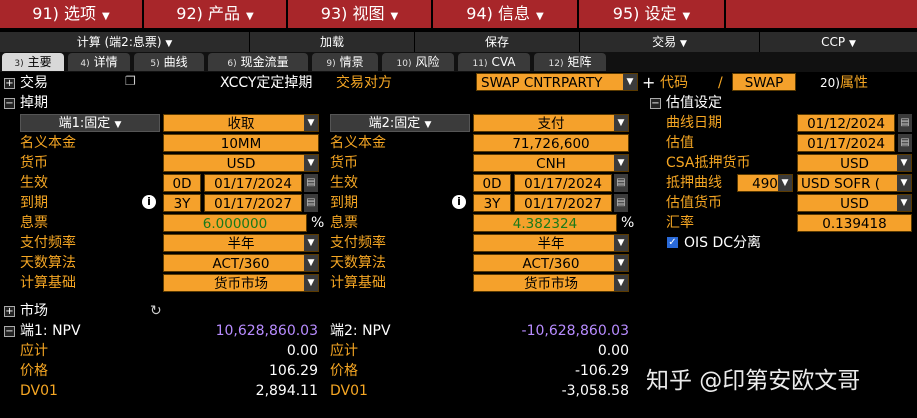 The width and height of the screenshot is (917, 418). I want to click on csa-ccy: USD ▼, so click(854, 163).